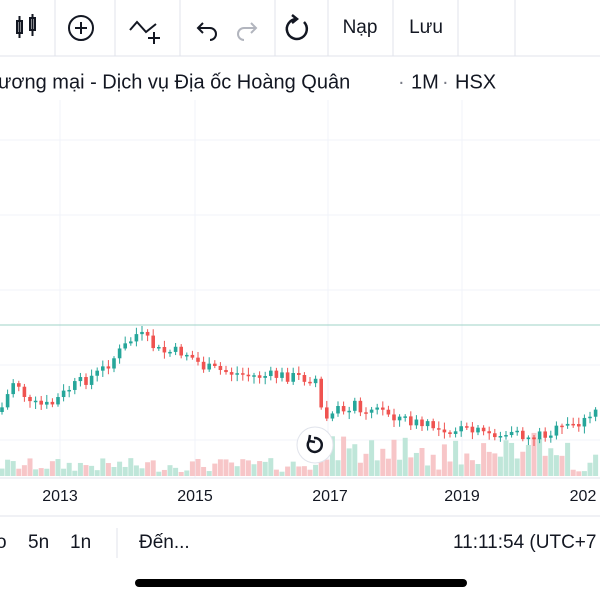  Describe the element at coordinates (80, 542) in the screenshot. I see `range-button: 1n` at that location.